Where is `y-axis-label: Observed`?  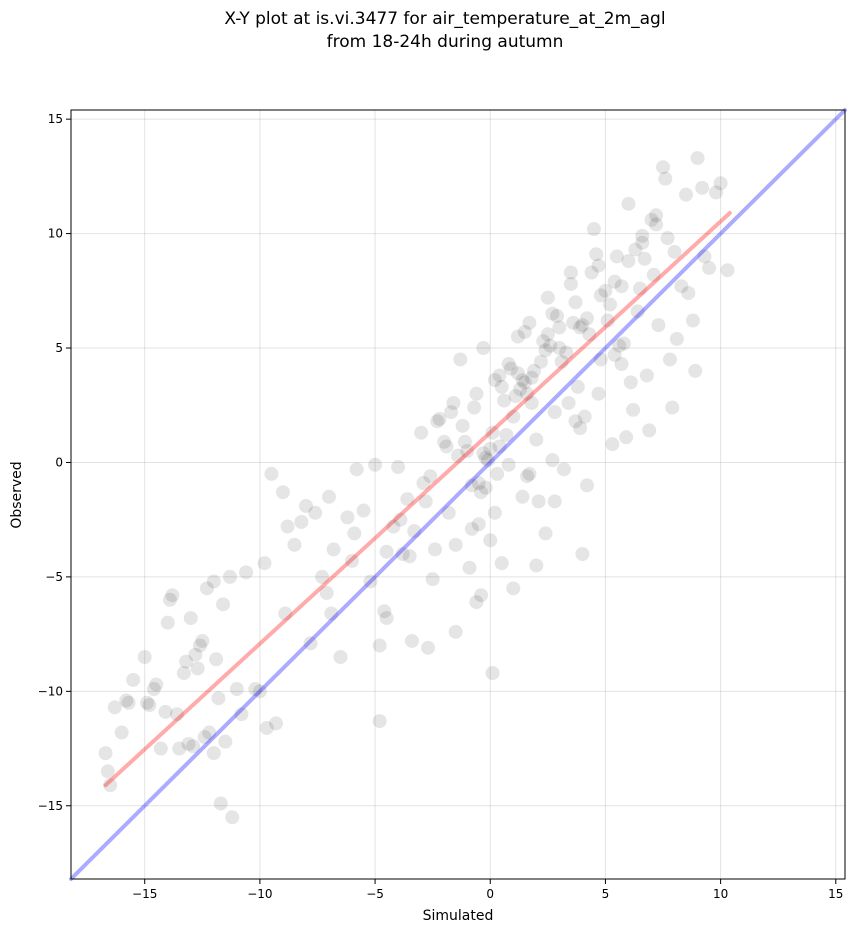 y-axis-label: Observed is located at coordinates (17, 494).